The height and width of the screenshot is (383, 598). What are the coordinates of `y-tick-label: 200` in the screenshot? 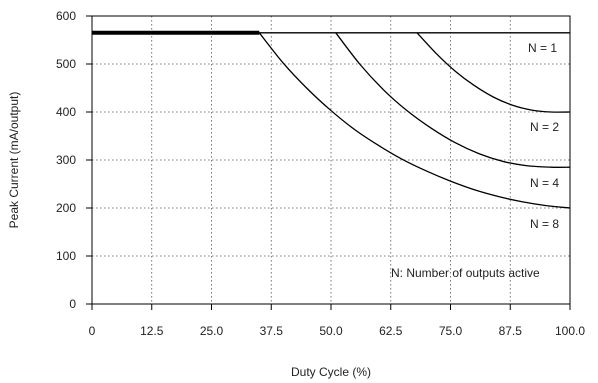 It's located at (66, 208).